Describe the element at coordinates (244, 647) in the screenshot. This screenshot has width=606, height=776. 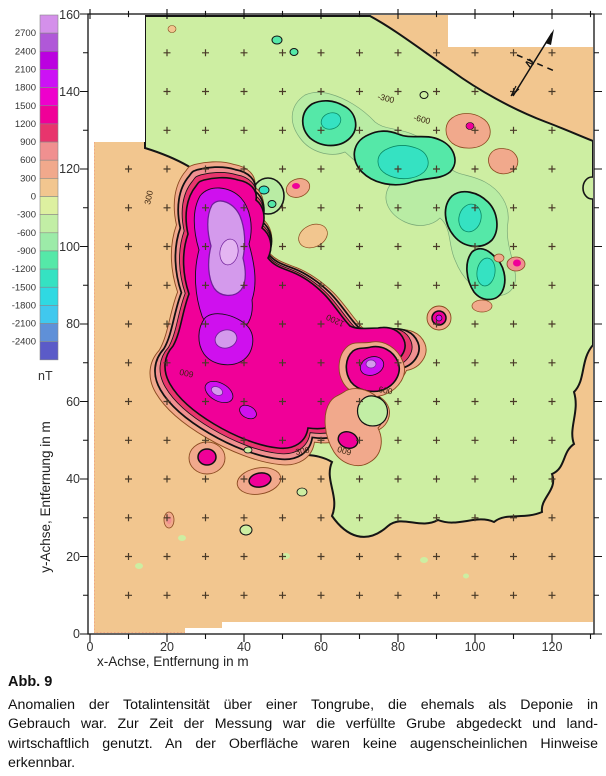
I see `x-tick-label: 40` at that location.